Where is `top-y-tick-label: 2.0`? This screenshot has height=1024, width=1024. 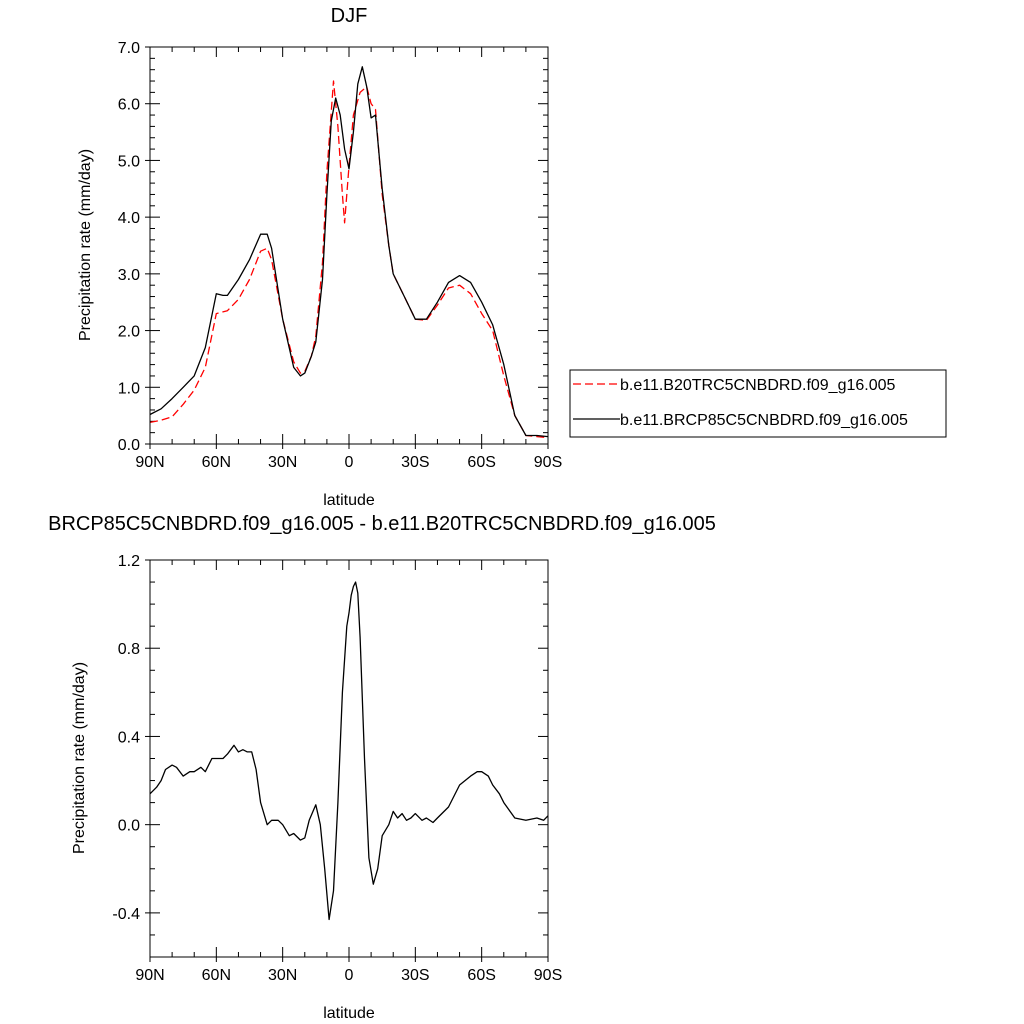
top-y-tick-label: 2.0 is located at coordinates (129, 332).